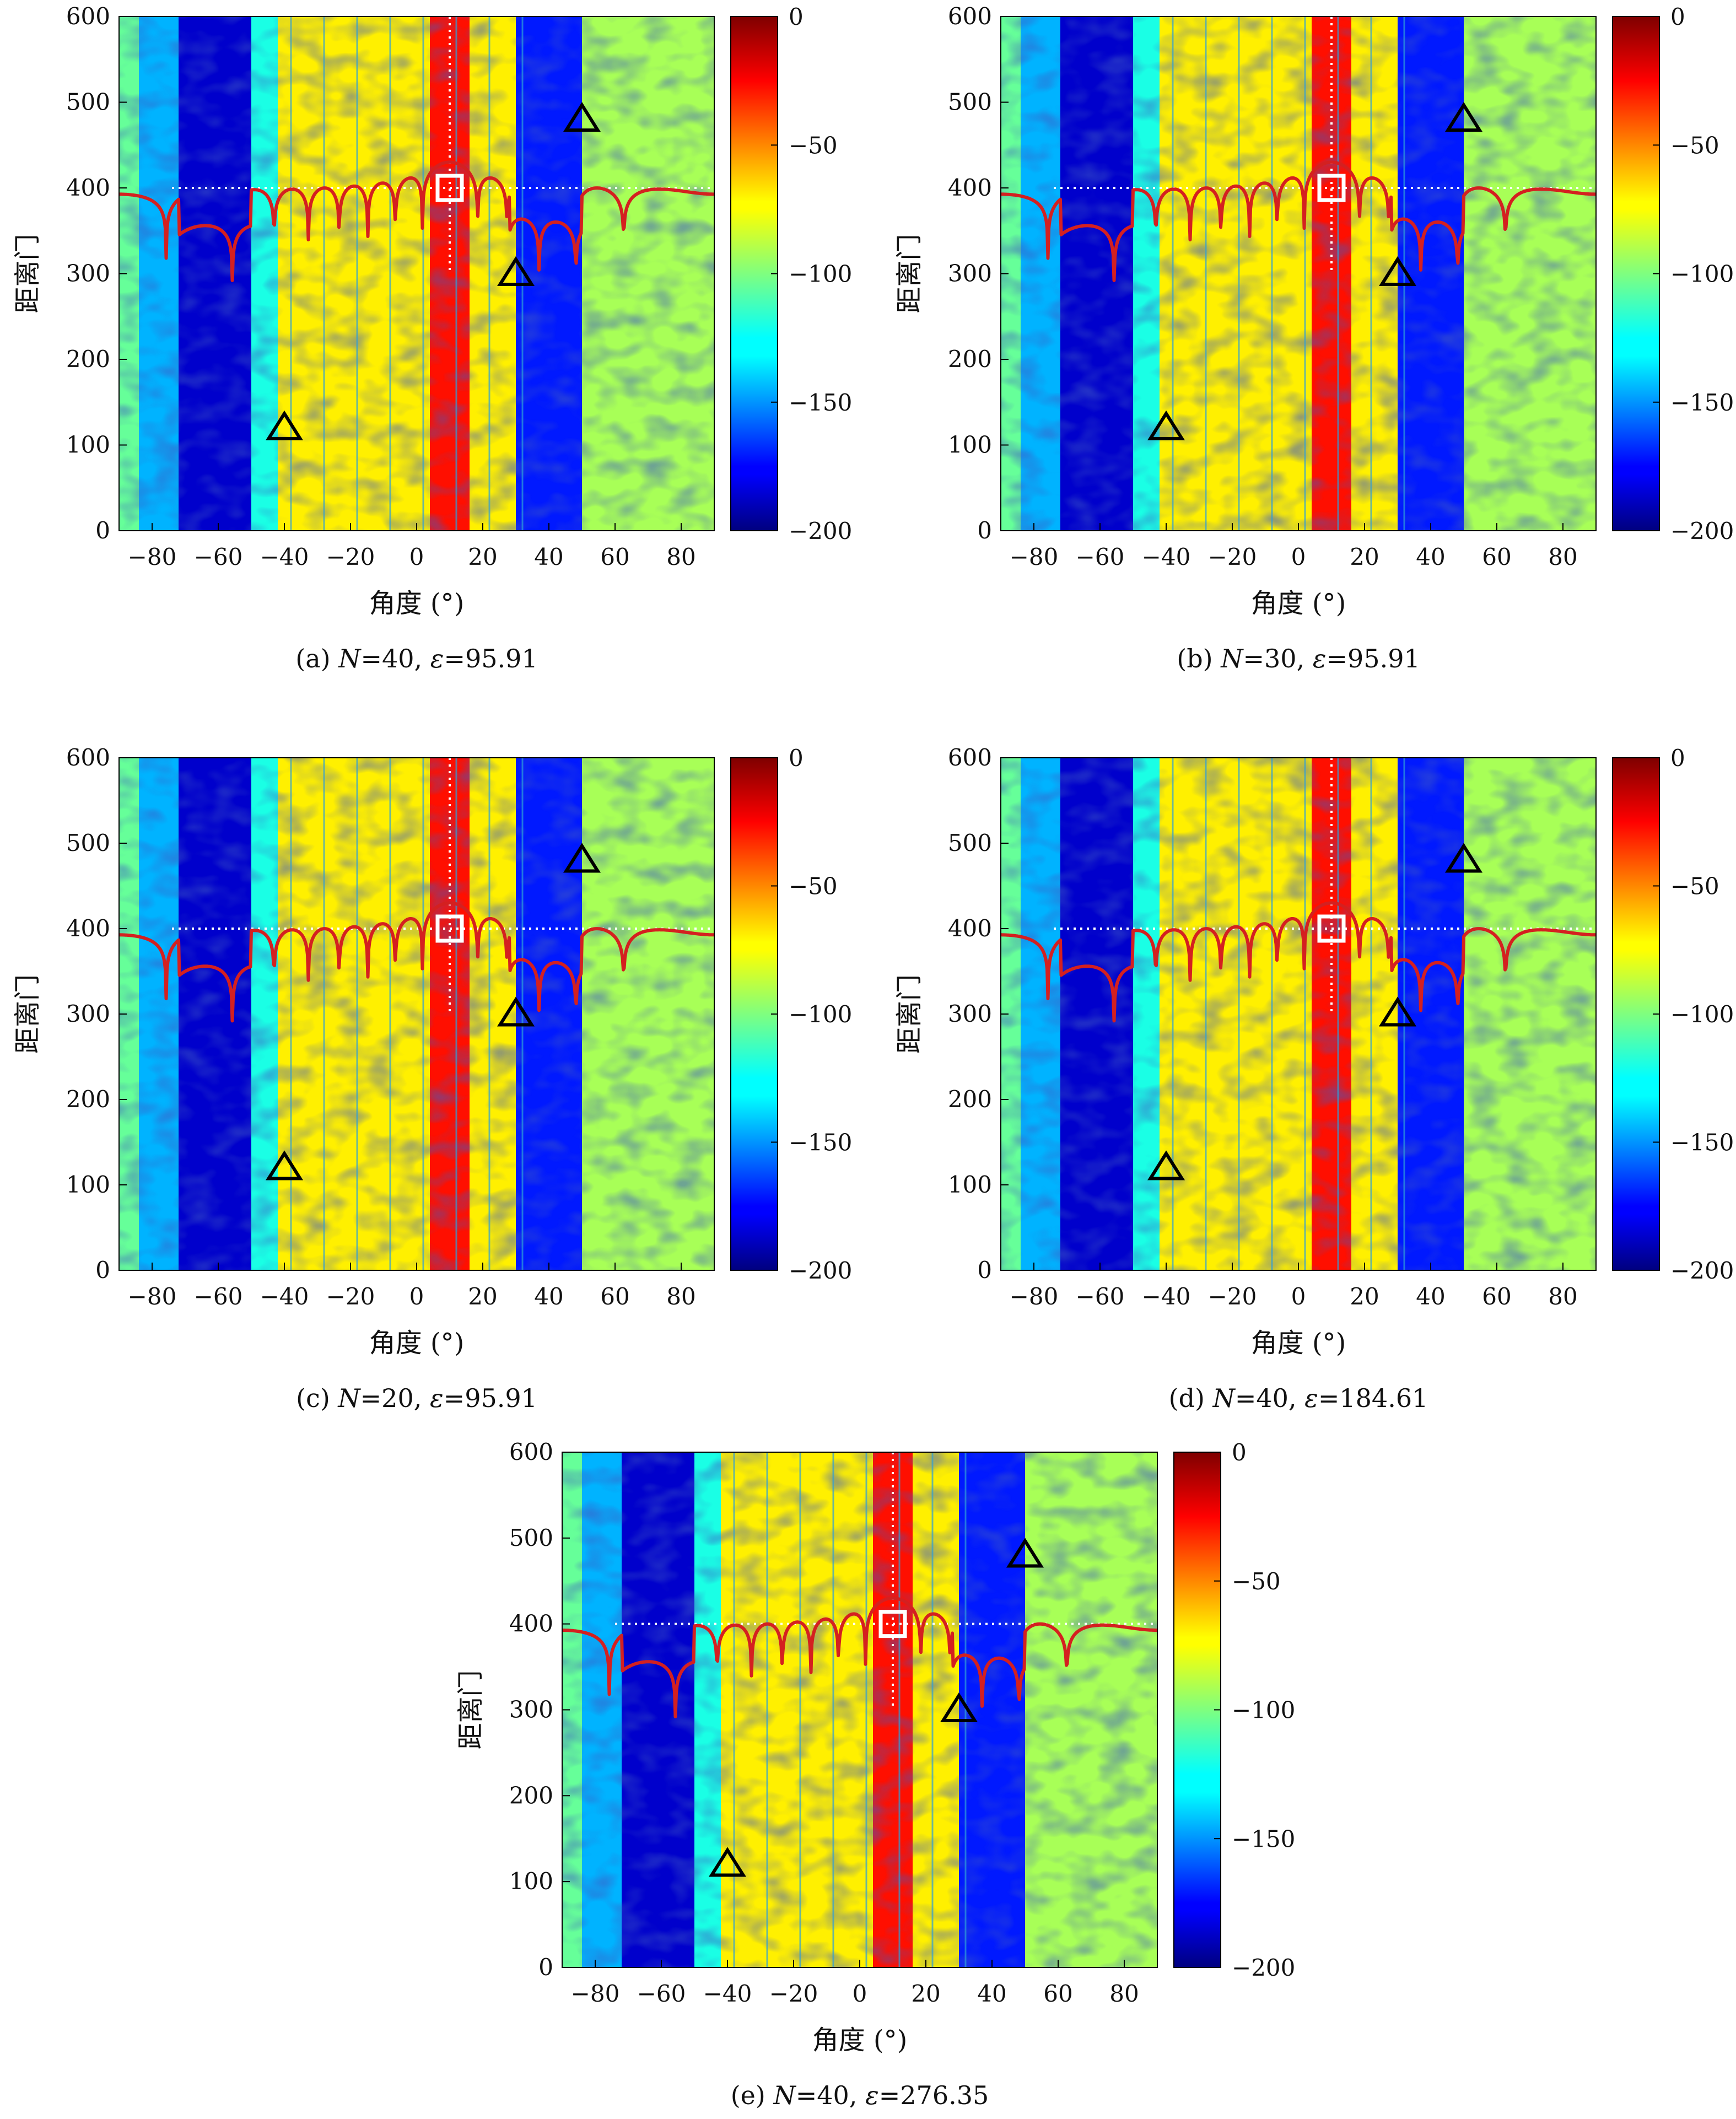 The width and height of the screenshot is (1736, 2119). I want to click on panel-caption: (d) N=40, ε=184.61, so click(1298, 1398).